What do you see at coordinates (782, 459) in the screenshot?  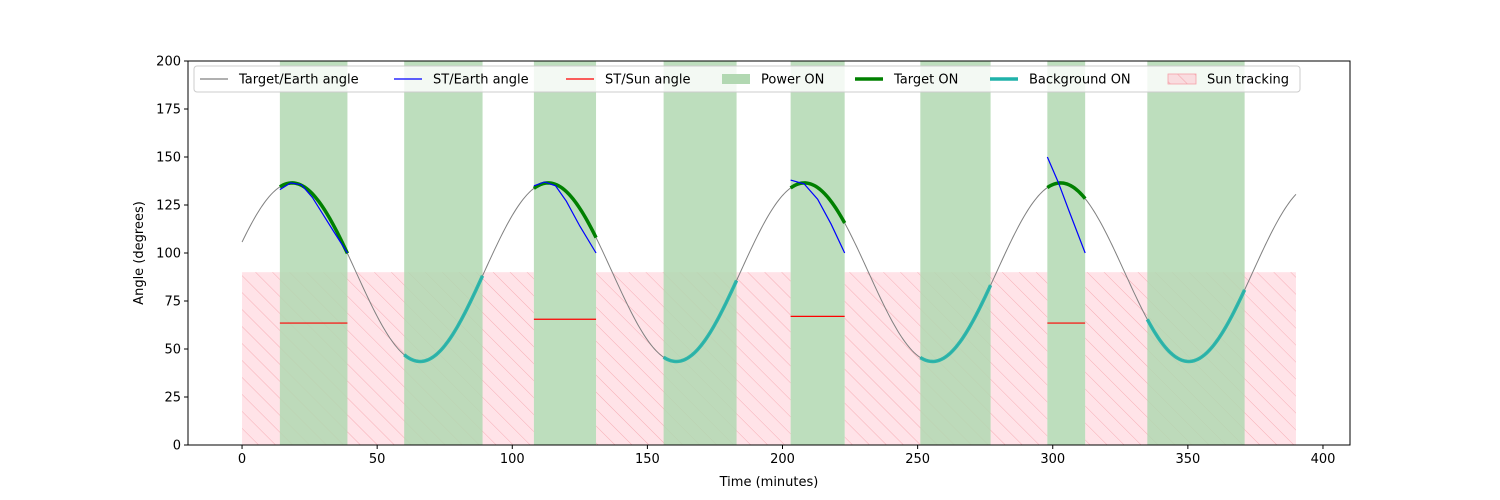 I see `x-tick-label: 200` at bounding box center [782, 459].